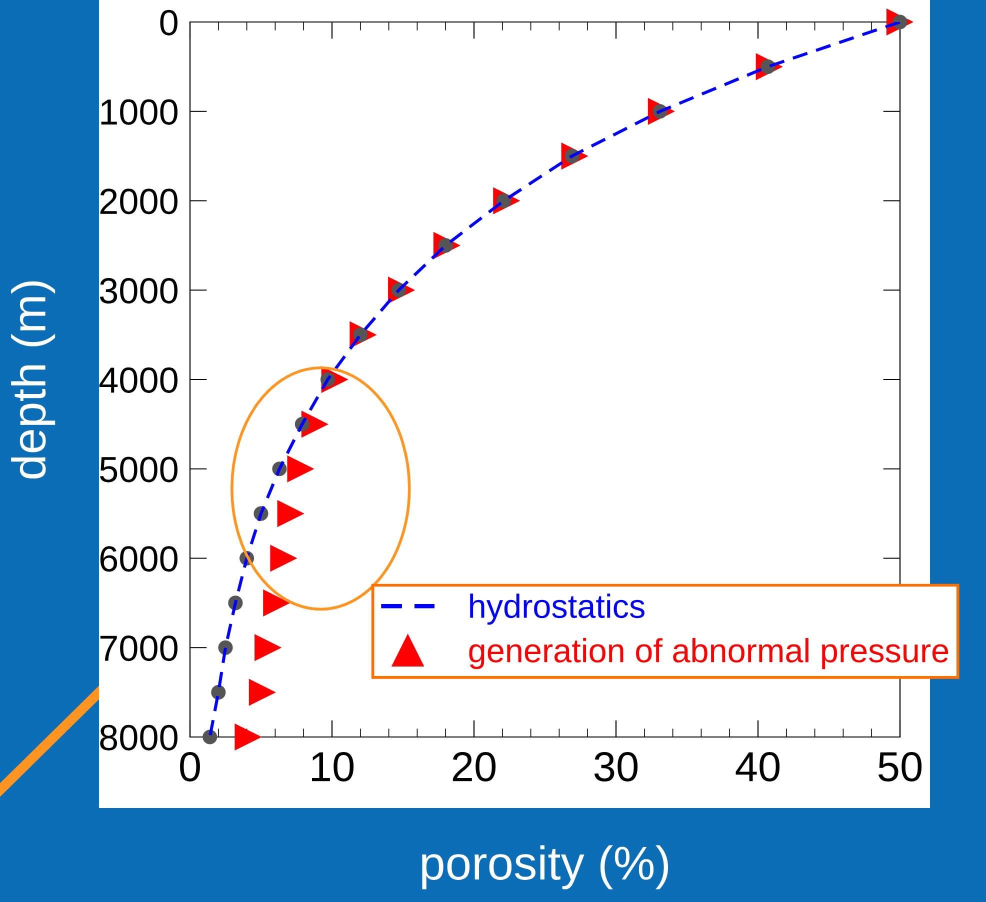 Image resolution: width=986 pixels, height=902 pixels. What do you see at coordinates (708, 654) in the screenshot?
I see `legend-label: generation of abnormal pressure` at bounding box center [708, 654].